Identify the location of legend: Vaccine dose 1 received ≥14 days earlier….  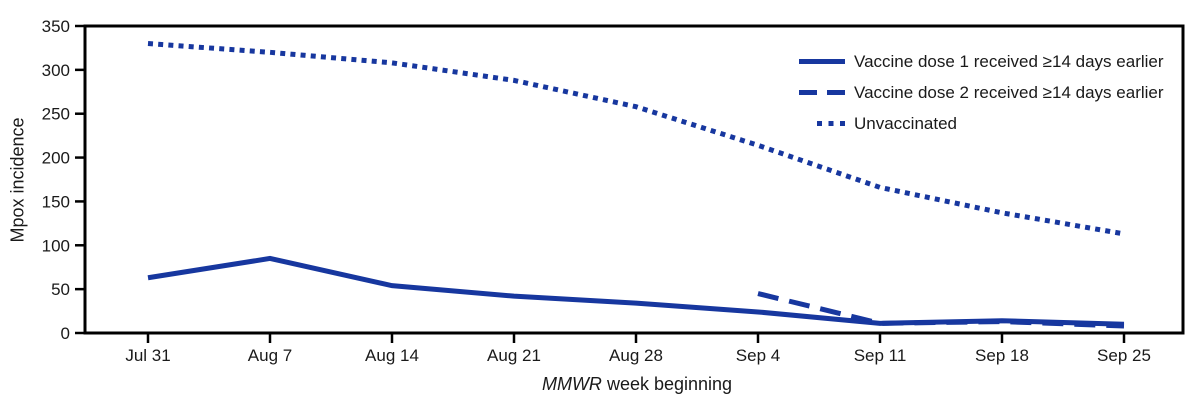
(981, 92).